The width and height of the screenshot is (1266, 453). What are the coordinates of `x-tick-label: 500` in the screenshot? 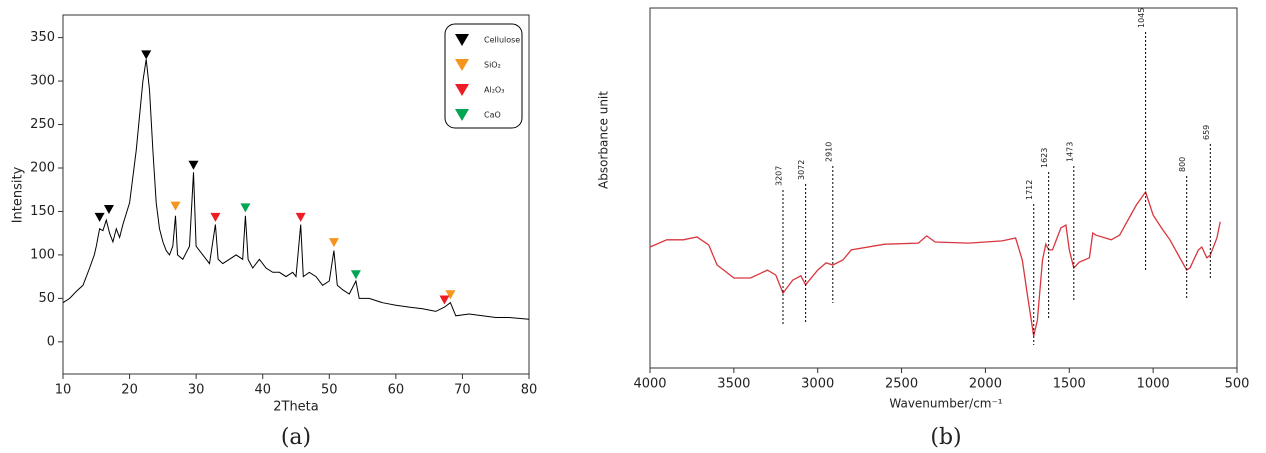 It's located at (1237, 384).